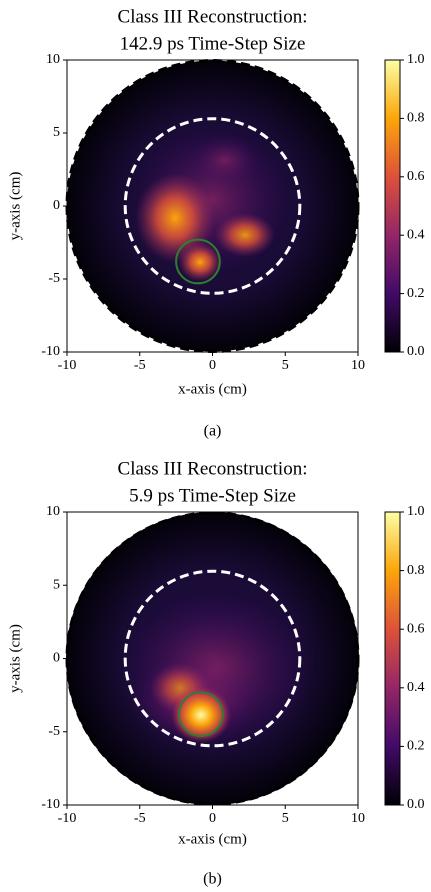 This screenshot has width=431, height=892. Describe the element at coordinates (213, 431) in the screenshot. I see `caption: (a)` at that location.